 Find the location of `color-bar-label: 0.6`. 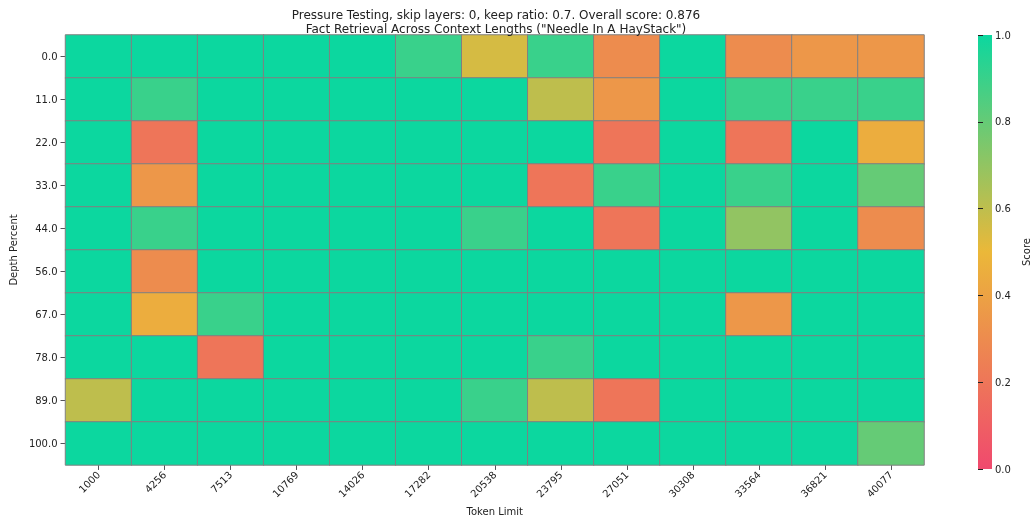

color-bar-label: 0.6 is located at coordinates (1003, 209).